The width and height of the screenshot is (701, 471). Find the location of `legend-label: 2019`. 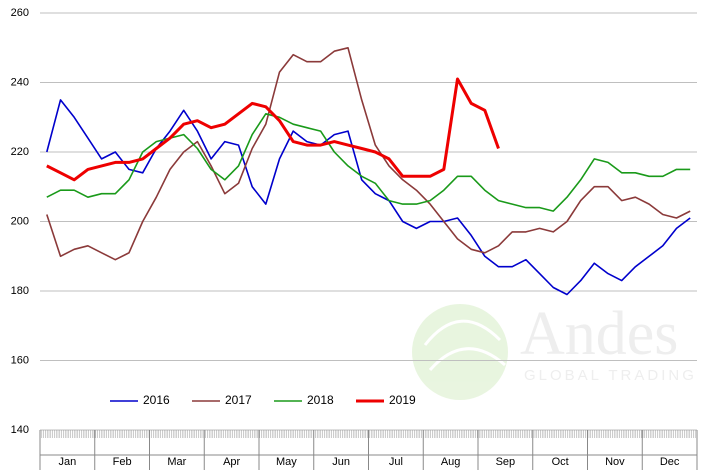

legend-label: 2019 is located at coordinates (402, 400).